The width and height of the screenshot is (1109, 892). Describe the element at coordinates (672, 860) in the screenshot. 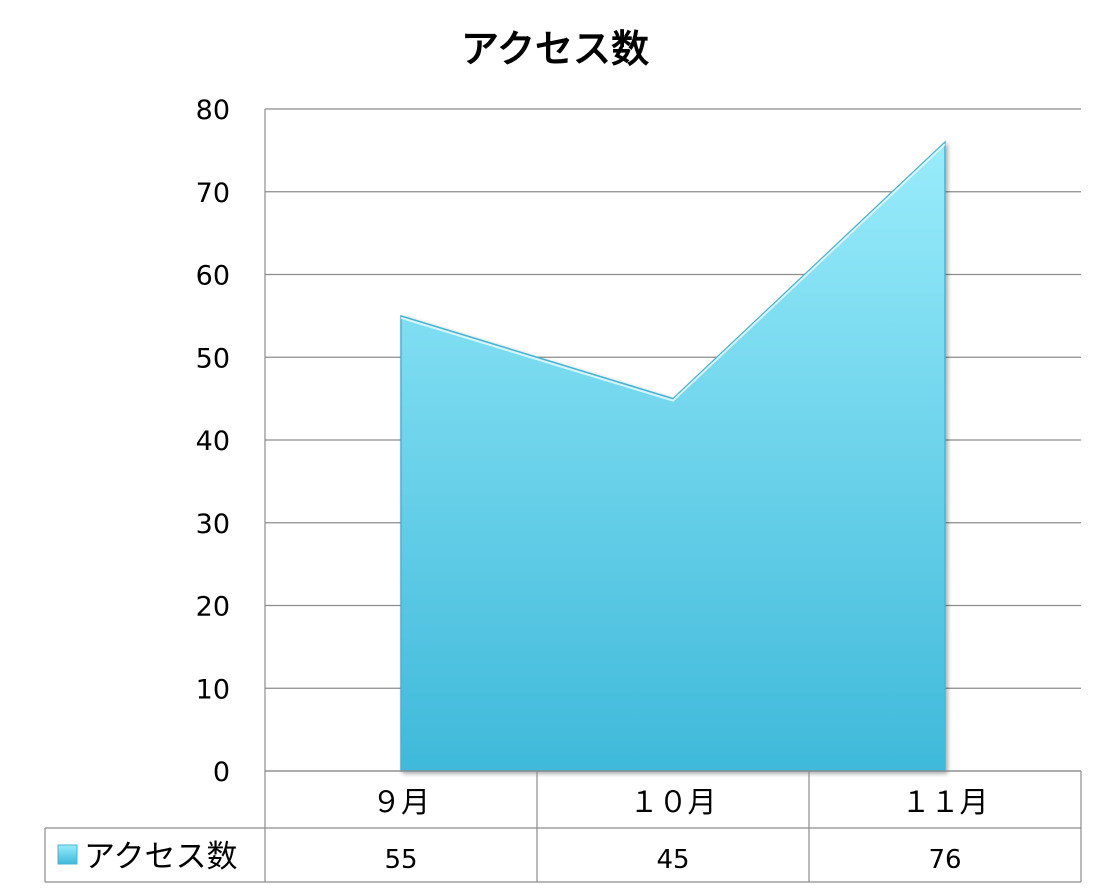

I see `data-table-value: 45` at that location.